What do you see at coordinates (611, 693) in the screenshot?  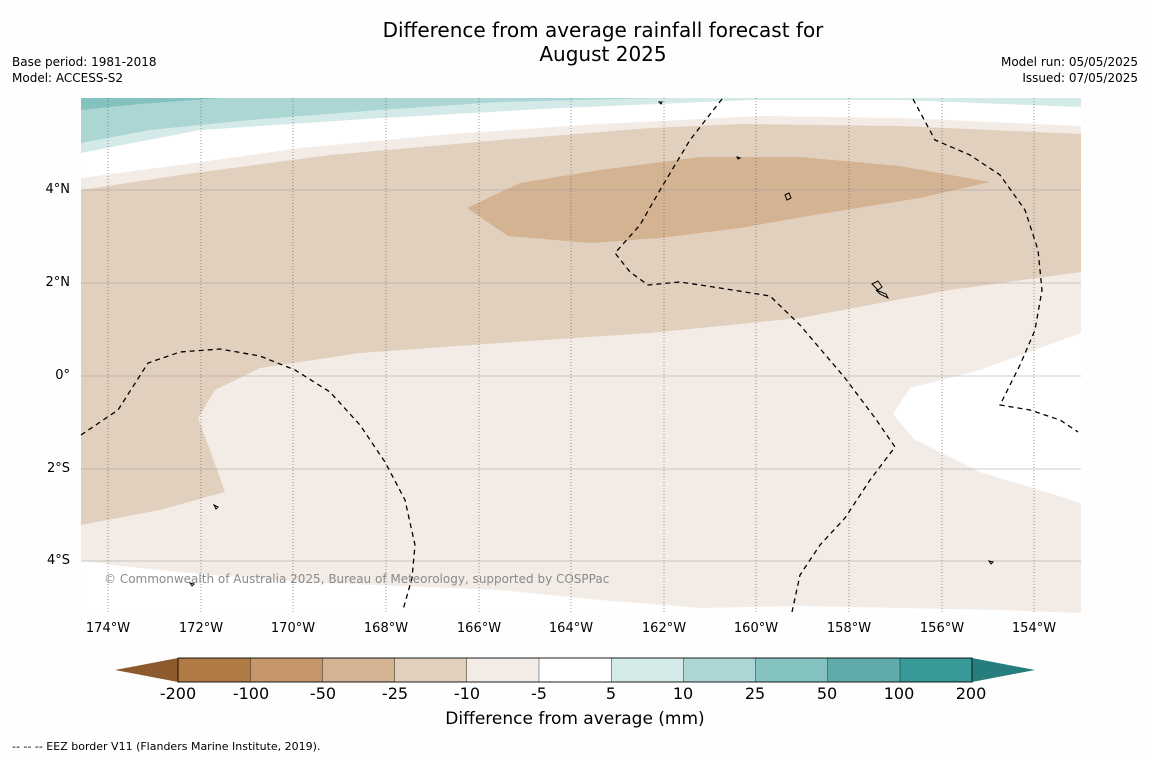 I see `colorbar-tick-label: 5` at bounding box center [611, 693].